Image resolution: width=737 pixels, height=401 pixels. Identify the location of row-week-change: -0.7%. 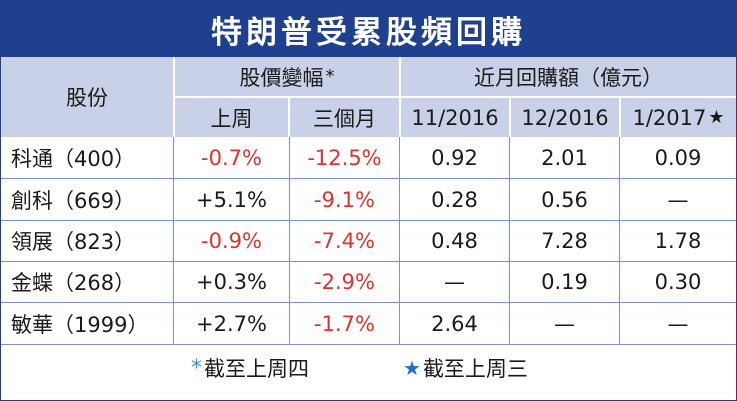
(231, 157).